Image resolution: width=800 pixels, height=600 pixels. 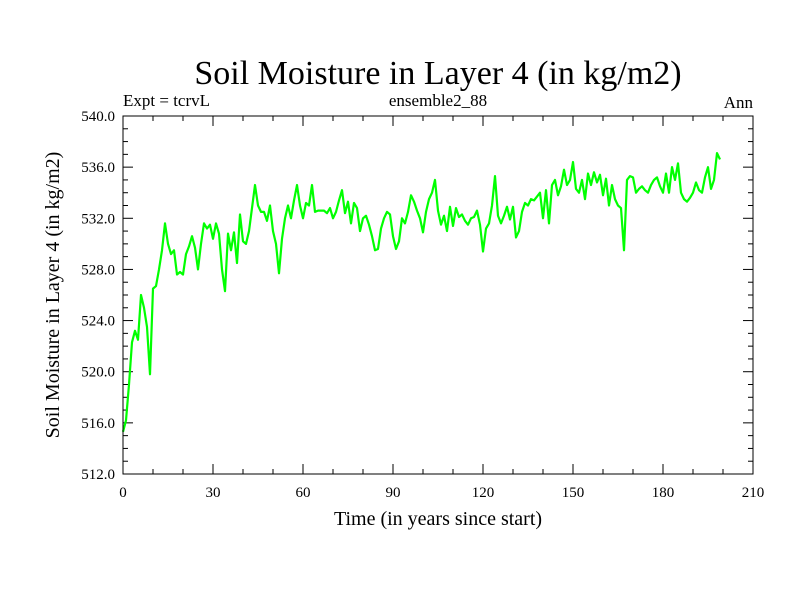 What do you see at coordinates (441, 493) in the screenshot?
I see `x-axis-tick-labels: 0 30 60 90 120 150 180 210` at bounding box center [441, 493].